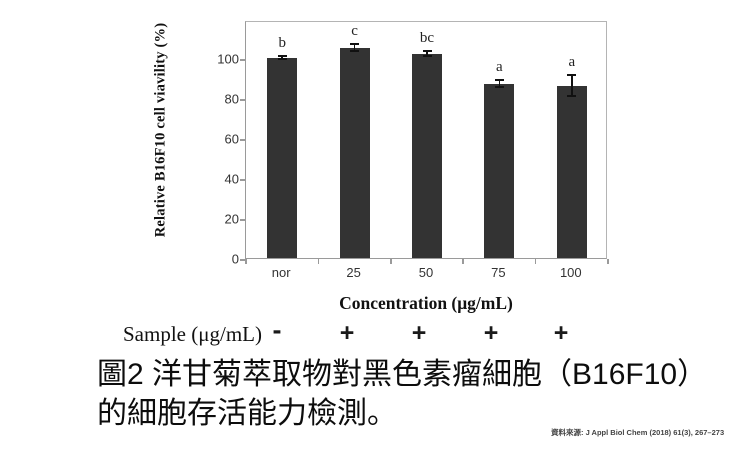 The image size is (740, 463). Describe the element at coordinates (402, 374) in the screenshot. I see `figure-caption-line1: 圖2 洋甘菊萃取物對黑色素瘤細胞（B16F10）` at that location.